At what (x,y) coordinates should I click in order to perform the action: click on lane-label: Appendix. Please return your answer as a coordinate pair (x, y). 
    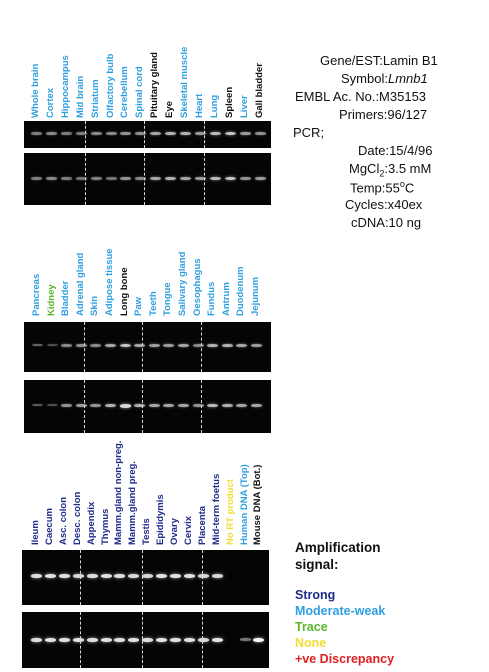
    Looking at the image, I should click on (91, 523).